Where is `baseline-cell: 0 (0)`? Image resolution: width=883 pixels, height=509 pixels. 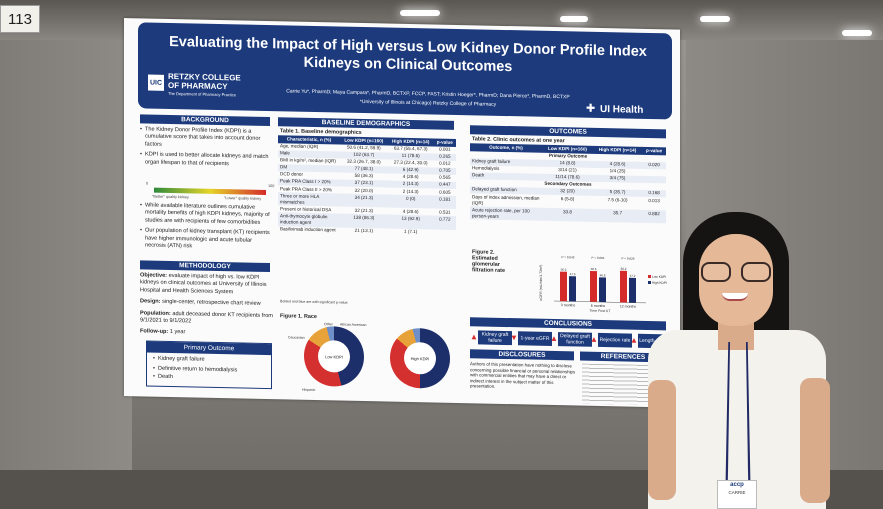
baseline-cell: 0 (0) is located at coordinates (410, 201).